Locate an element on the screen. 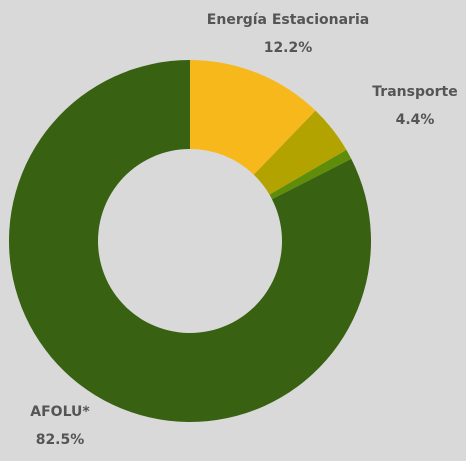 The width and height of the screenshot is (466, 461). segment-label: Transporte is located at coordinates (414, 92).